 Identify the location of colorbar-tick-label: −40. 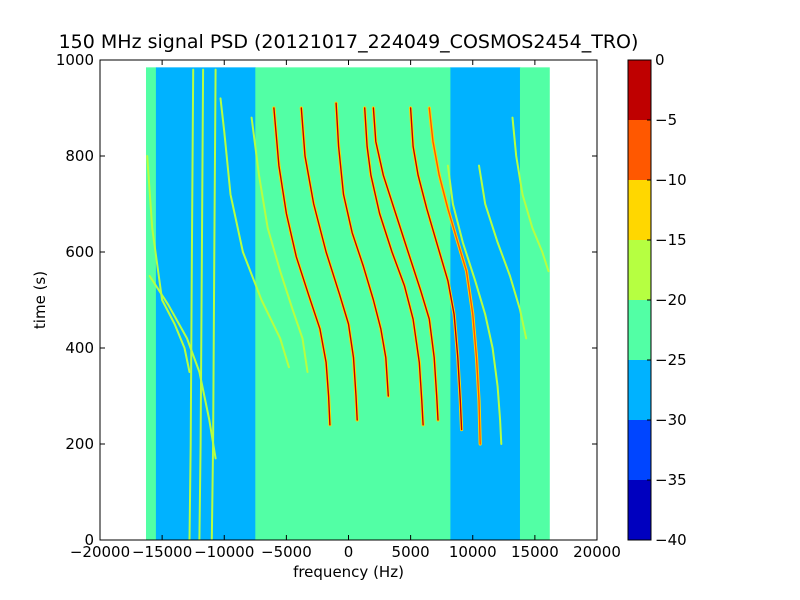
(671, 540).